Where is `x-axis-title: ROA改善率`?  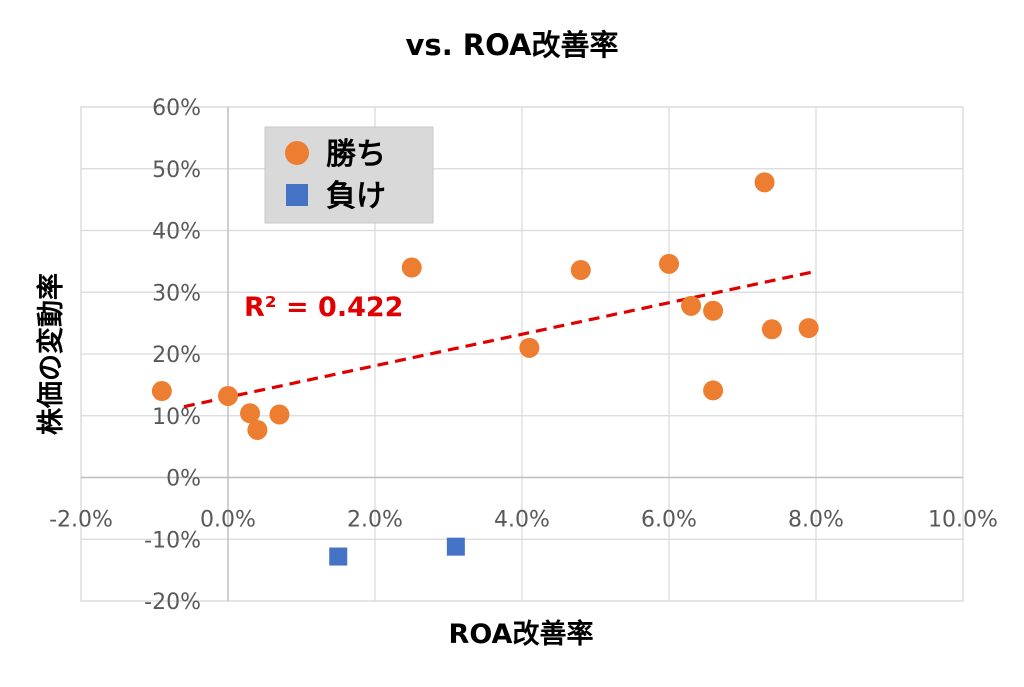 x-axis-title: ROA改善率 is located at coordinates (521, 634).